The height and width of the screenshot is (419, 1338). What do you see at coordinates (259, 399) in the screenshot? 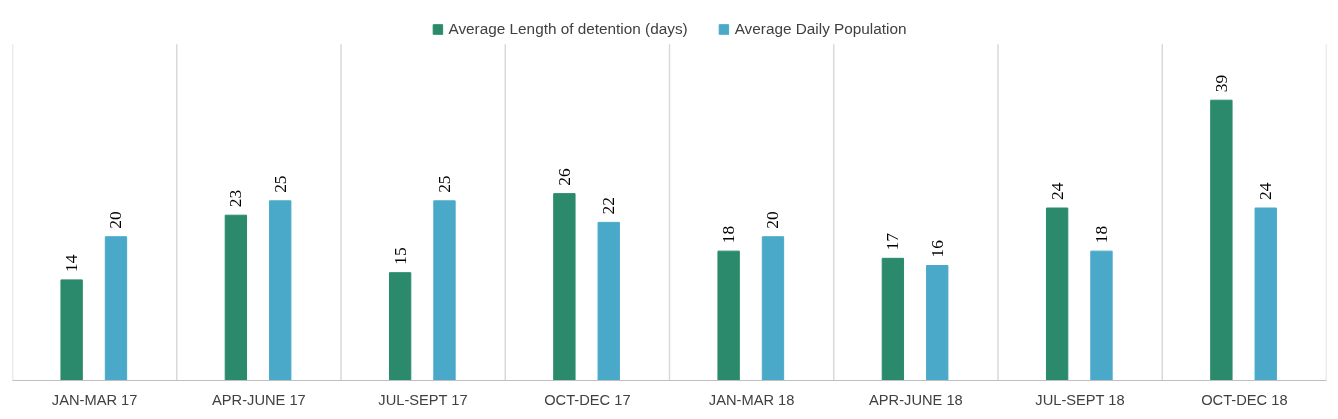
I see `x-tick-label: APR-JUNE 17` at bounding box center [259, 399].